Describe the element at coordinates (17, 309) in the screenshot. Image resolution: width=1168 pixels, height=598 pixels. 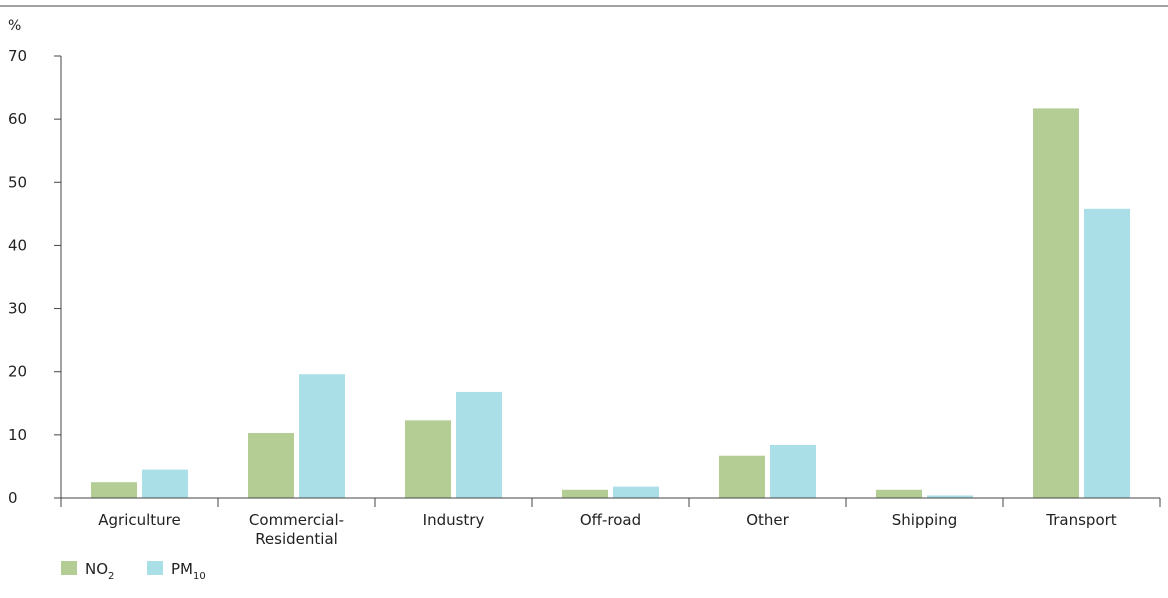
I see `y-tick-label: 30` at that location.